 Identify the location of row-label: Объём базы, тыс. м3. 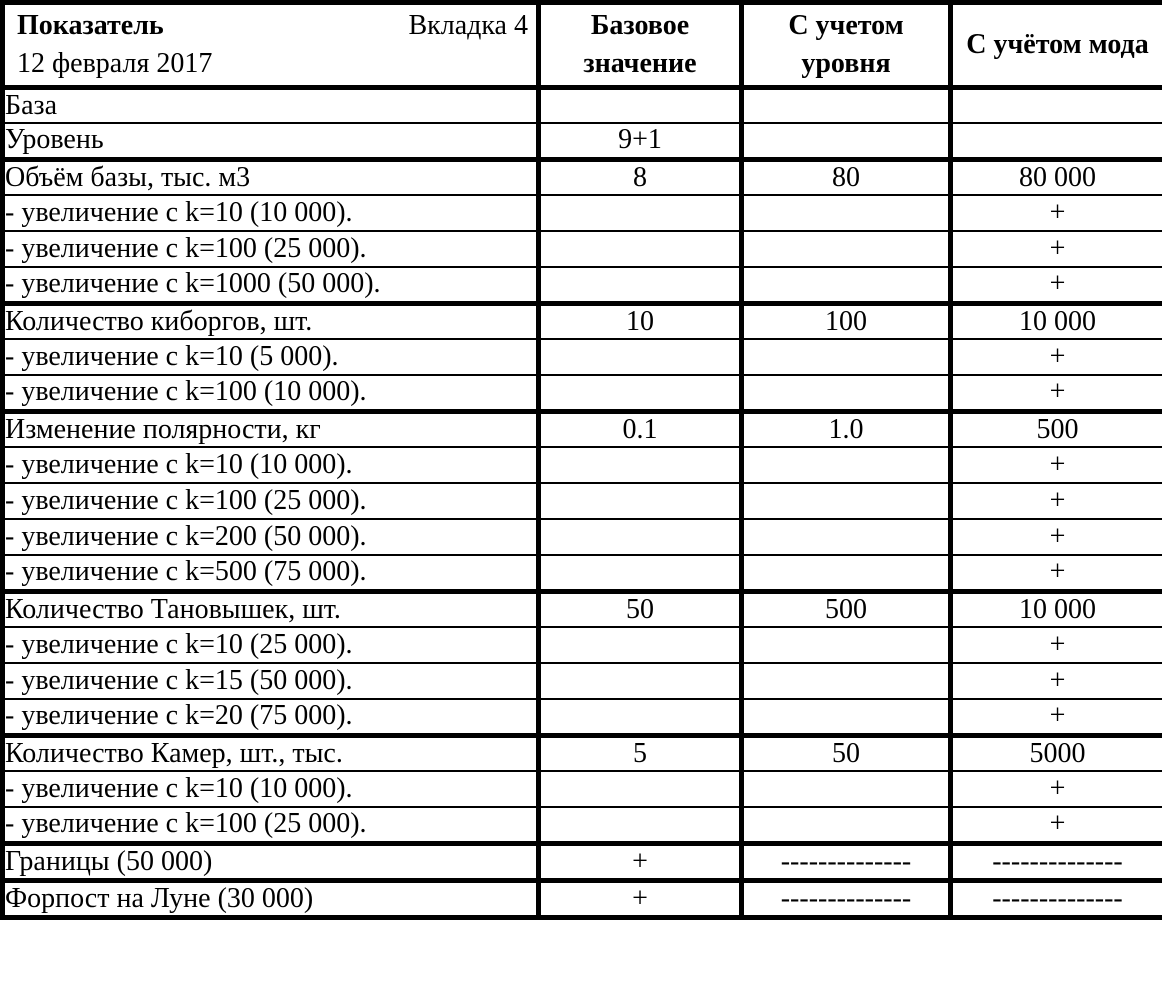
(270, 177).